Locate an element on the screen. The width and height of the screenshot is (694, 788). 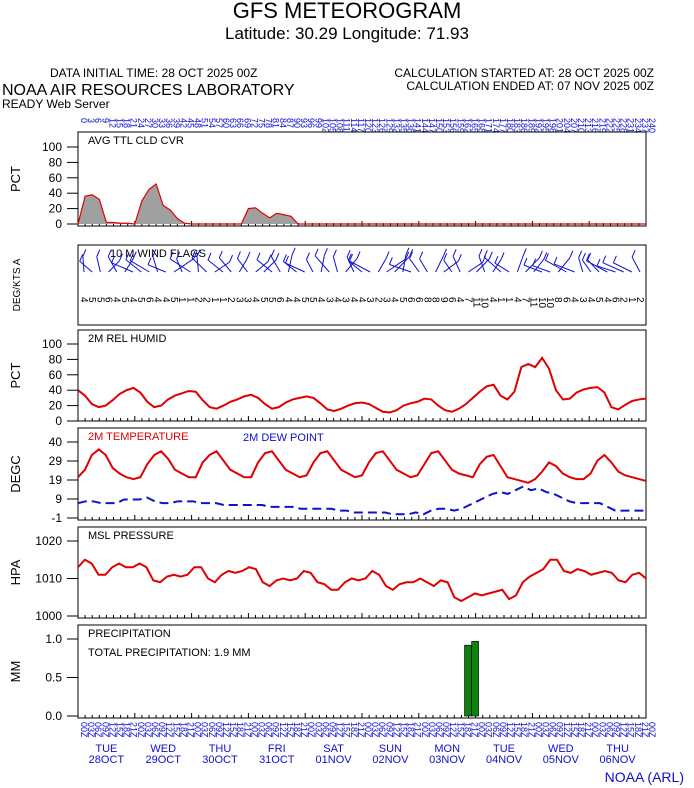
org-name: NOAA AIR RESOURCES LABORATORY is located at coordinates (148, 90).